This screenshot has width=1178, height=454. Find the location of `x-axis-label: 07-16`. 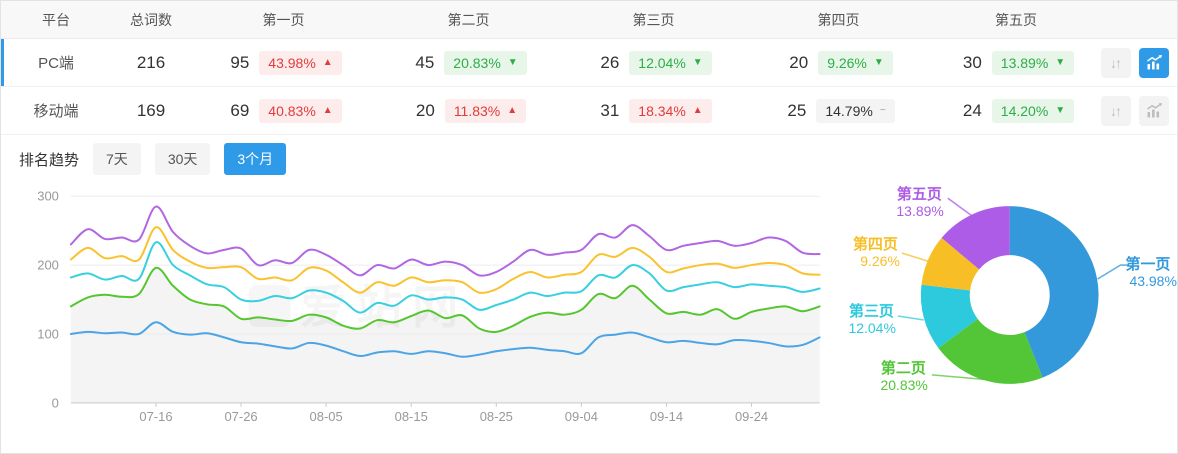

x-axis-label: 07-16 is located at coordinates (155, 416).